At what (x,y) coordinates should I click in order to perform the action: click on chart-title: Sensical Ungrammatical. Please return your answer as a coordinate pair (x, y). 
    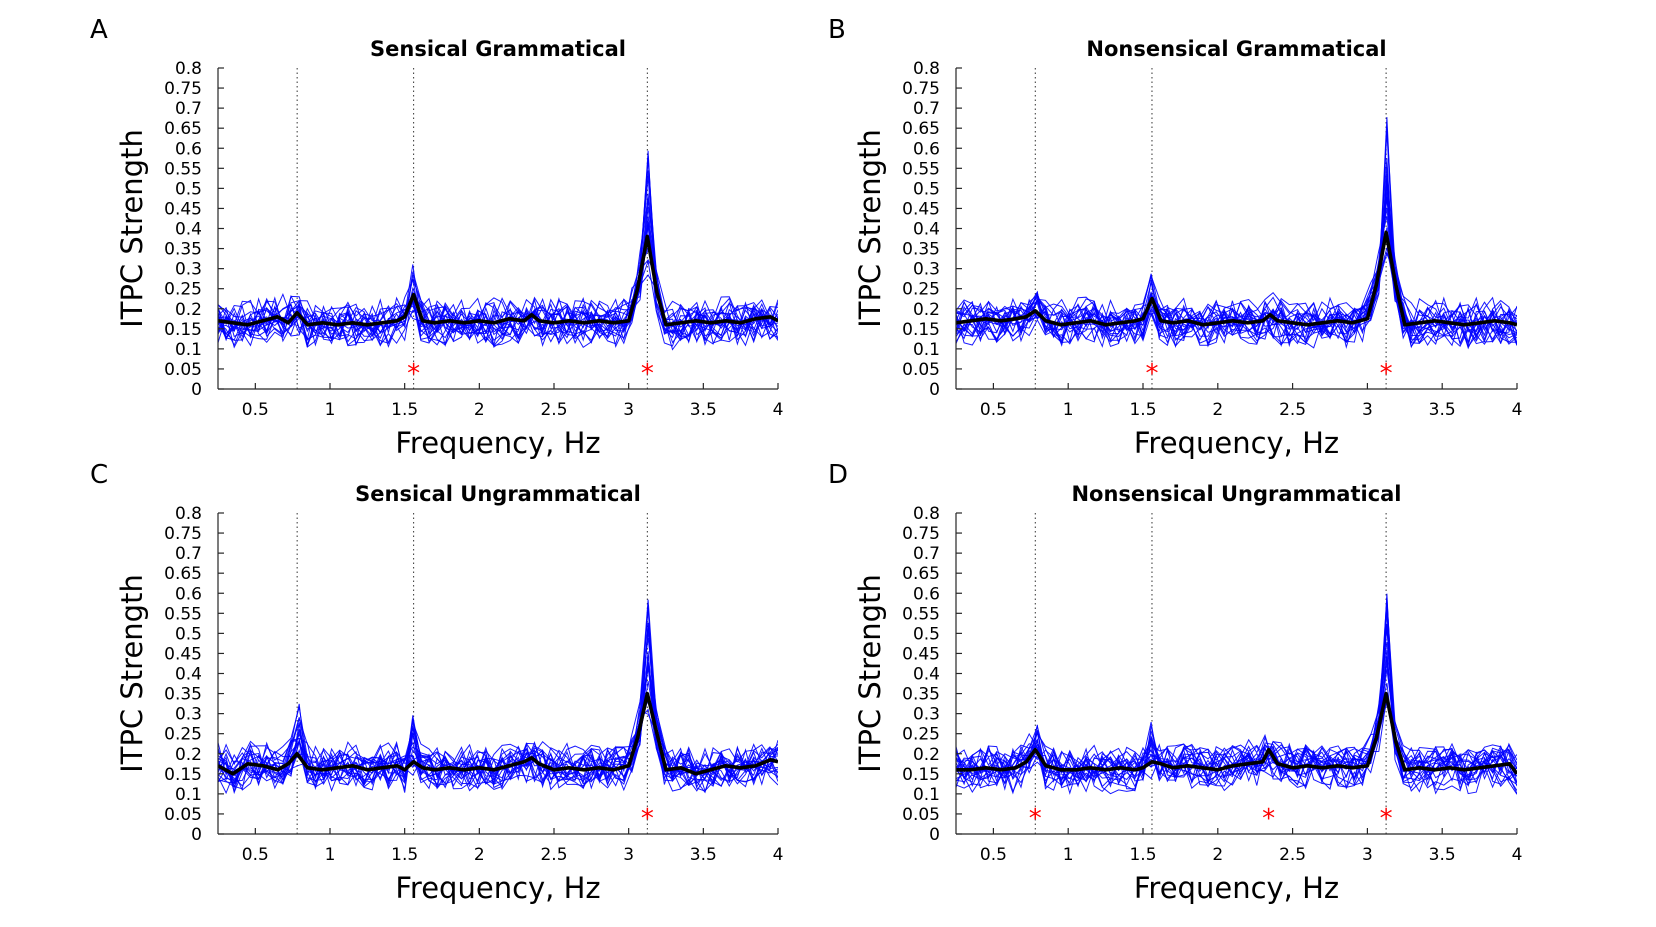
    Looking at the image, I should click on (498, 494).